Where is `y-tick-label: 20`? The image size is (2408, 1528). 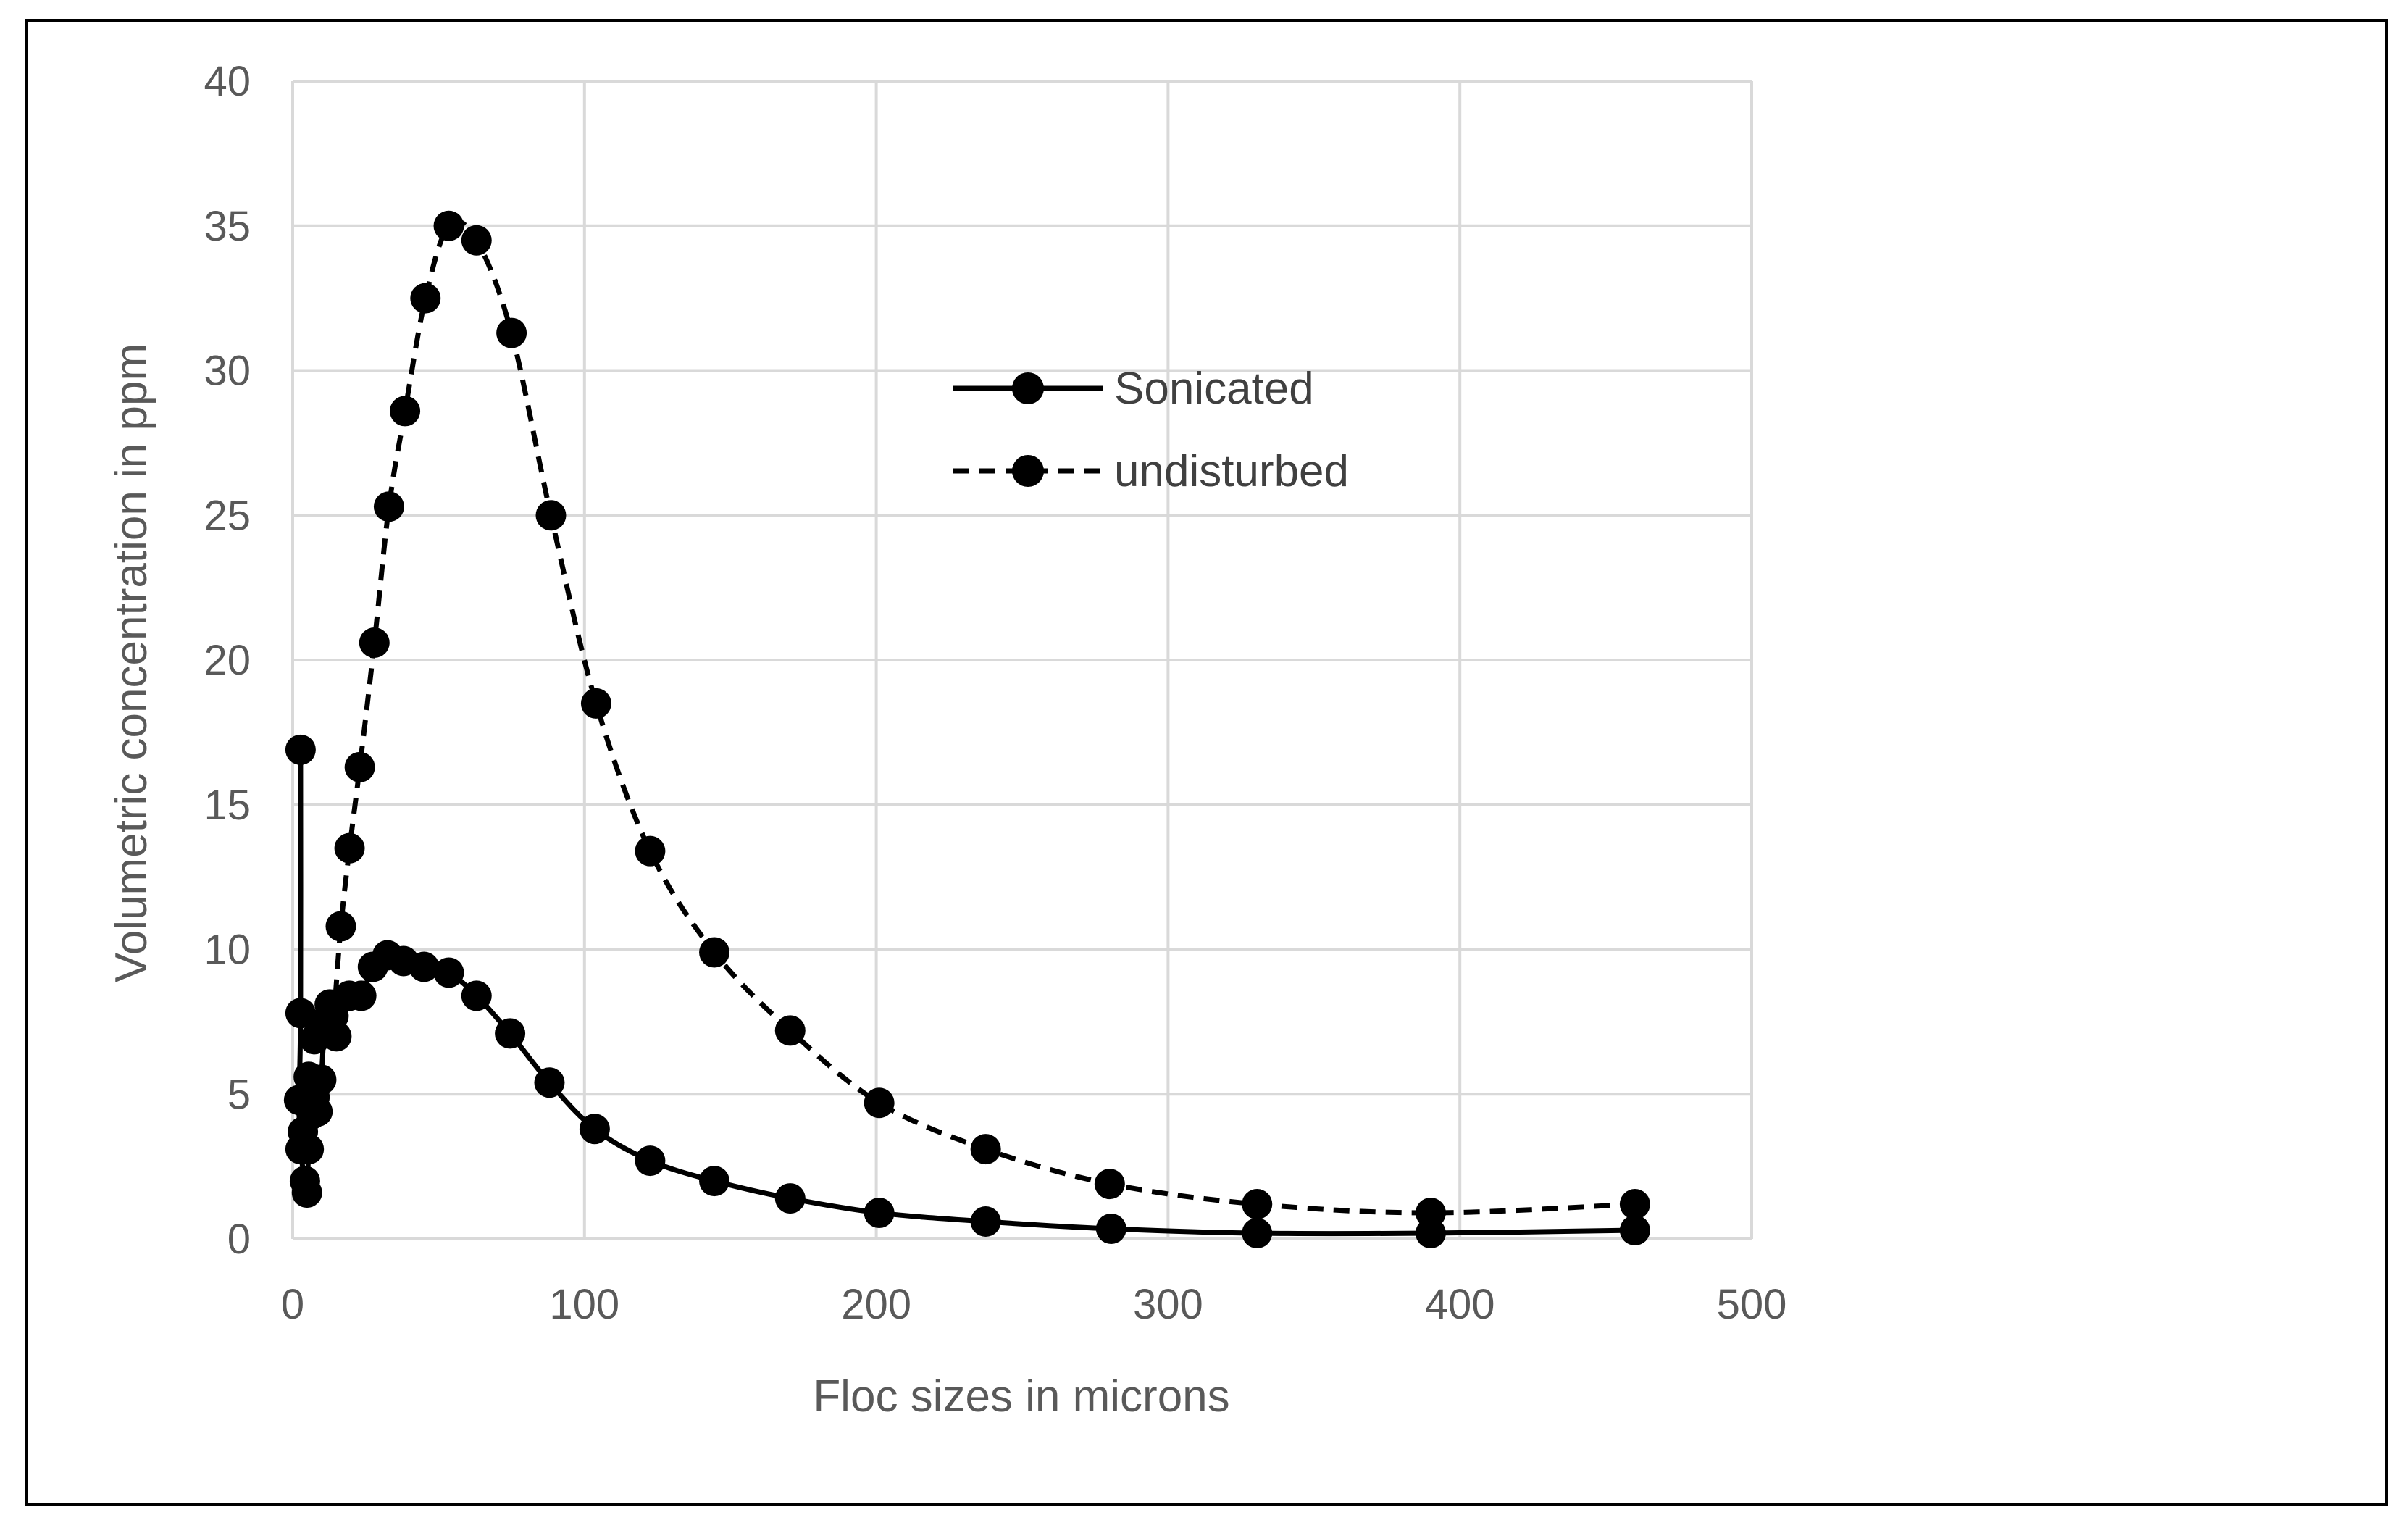
y-tick-label: 20 is located at coordinates (228, 660).